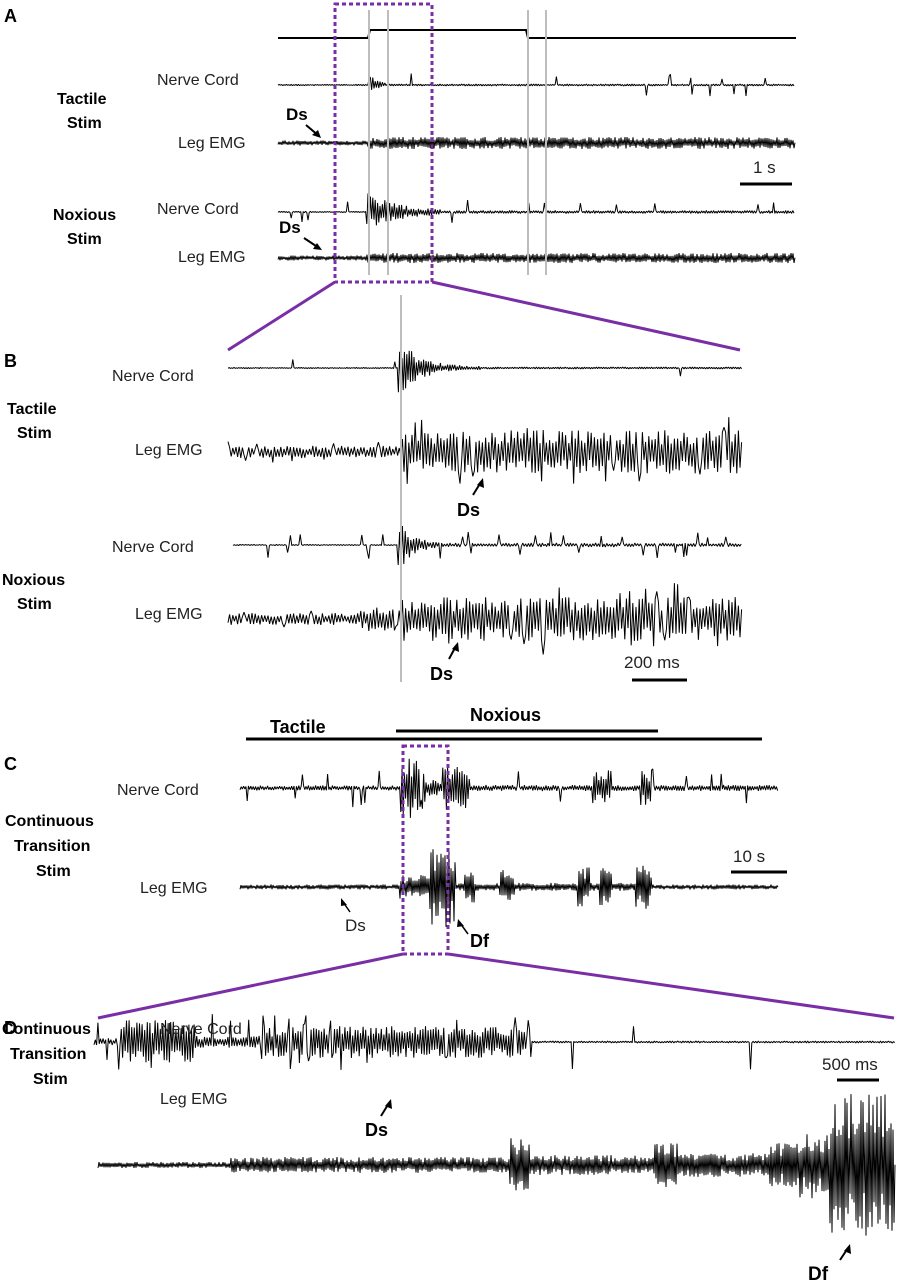  What do you see at coordinates (52, 846) in the screenshot?
I see `c-group-line2: Transition` at bounding box center [52, 846].